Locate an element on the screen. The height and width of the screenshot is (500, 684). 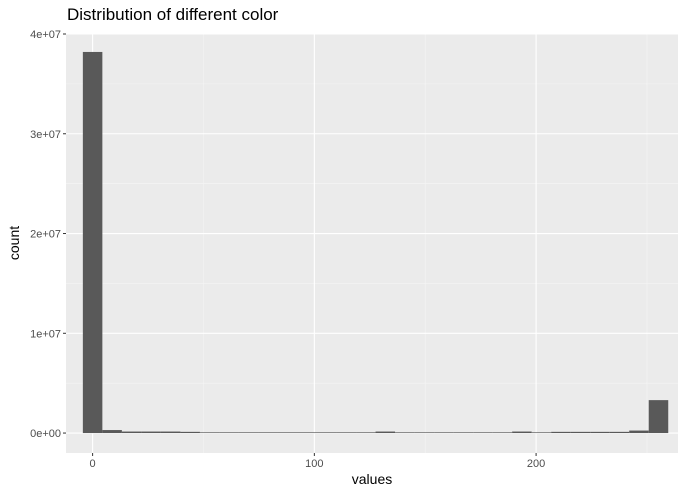
x-axis-title: values is located at coordinates (372, 479).